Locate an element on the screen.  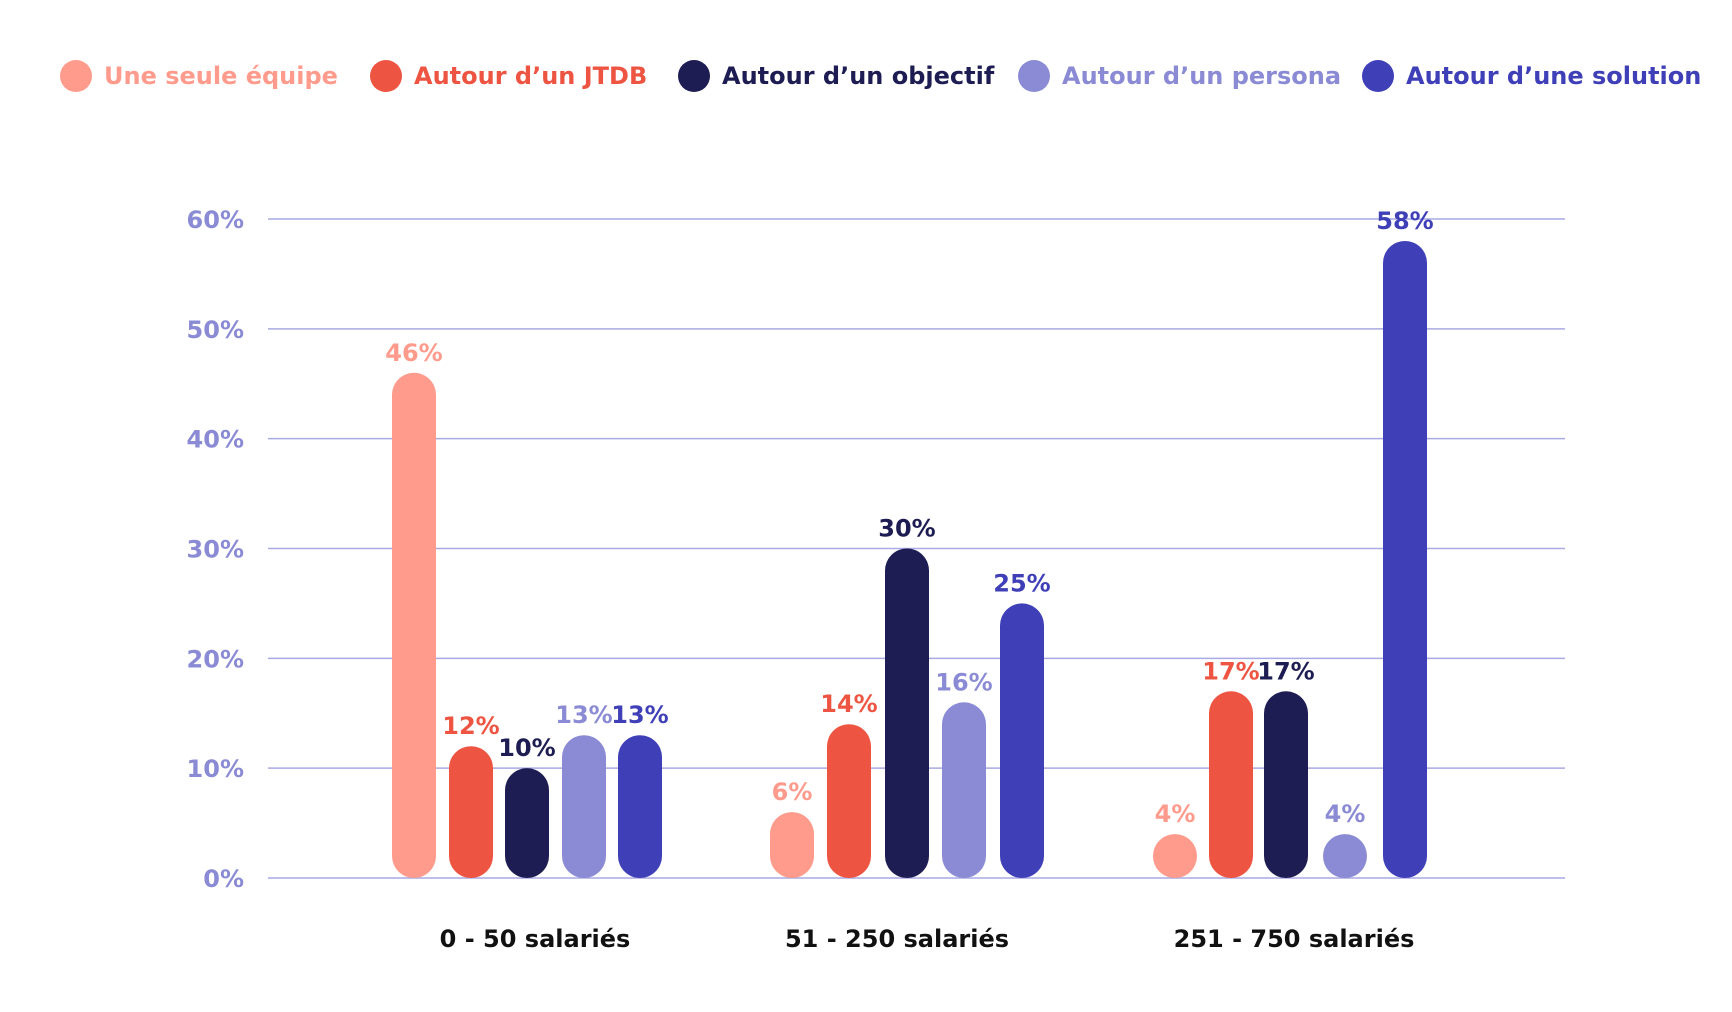
data-label: 30% is located at coordinates (906, 529).